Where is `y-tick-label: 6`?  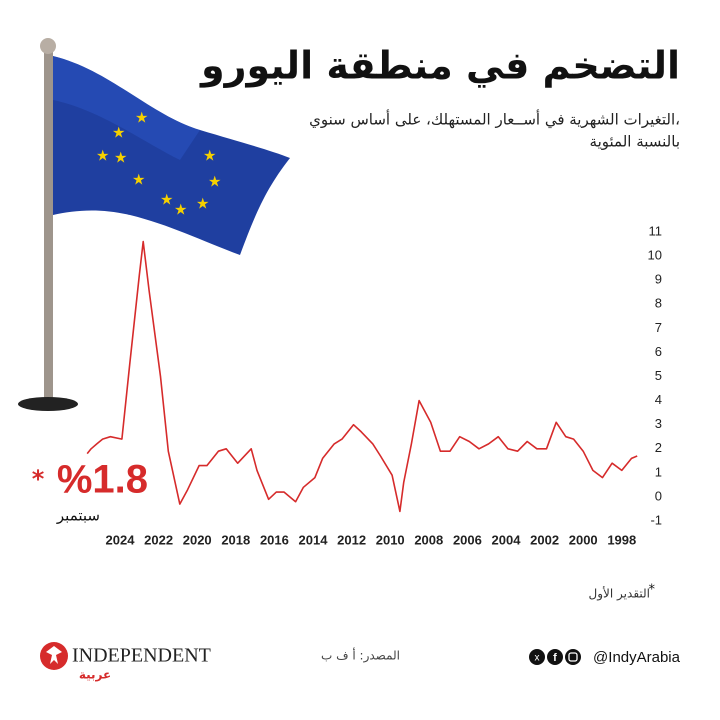 y-tick-label: 6 is located at coordinates (658, 351).